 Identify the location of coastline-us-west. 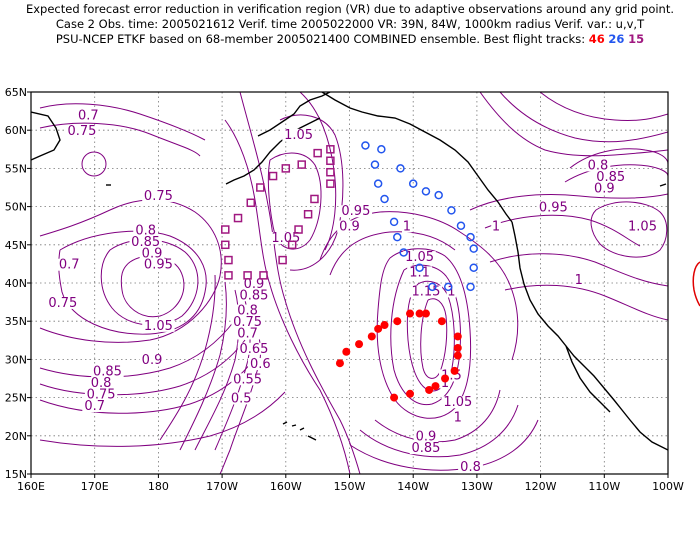
(589, 336).